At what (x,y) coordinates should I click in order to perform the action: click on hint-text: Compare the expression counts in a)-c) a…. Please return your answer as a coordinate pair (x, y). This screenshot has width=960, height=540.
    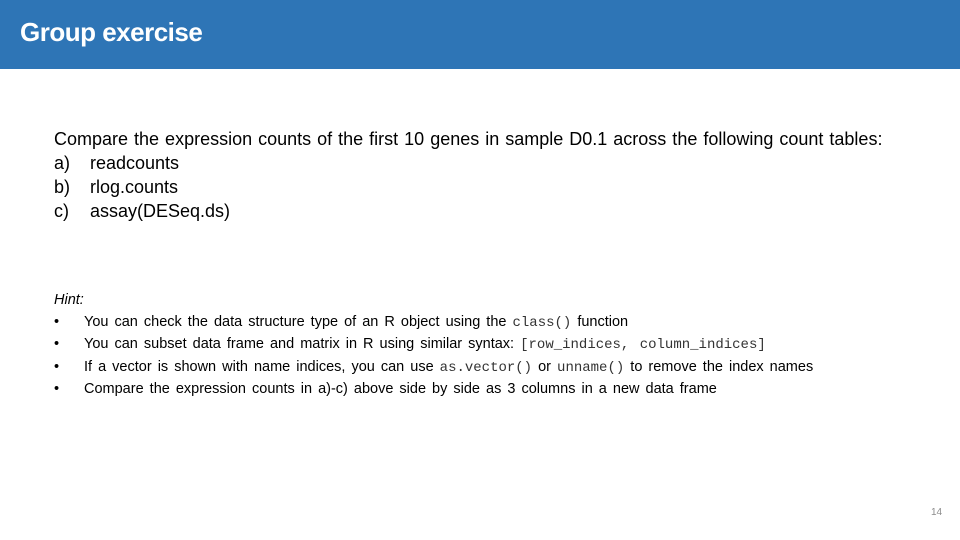
    Looking at the image, I should click on (400, 389).